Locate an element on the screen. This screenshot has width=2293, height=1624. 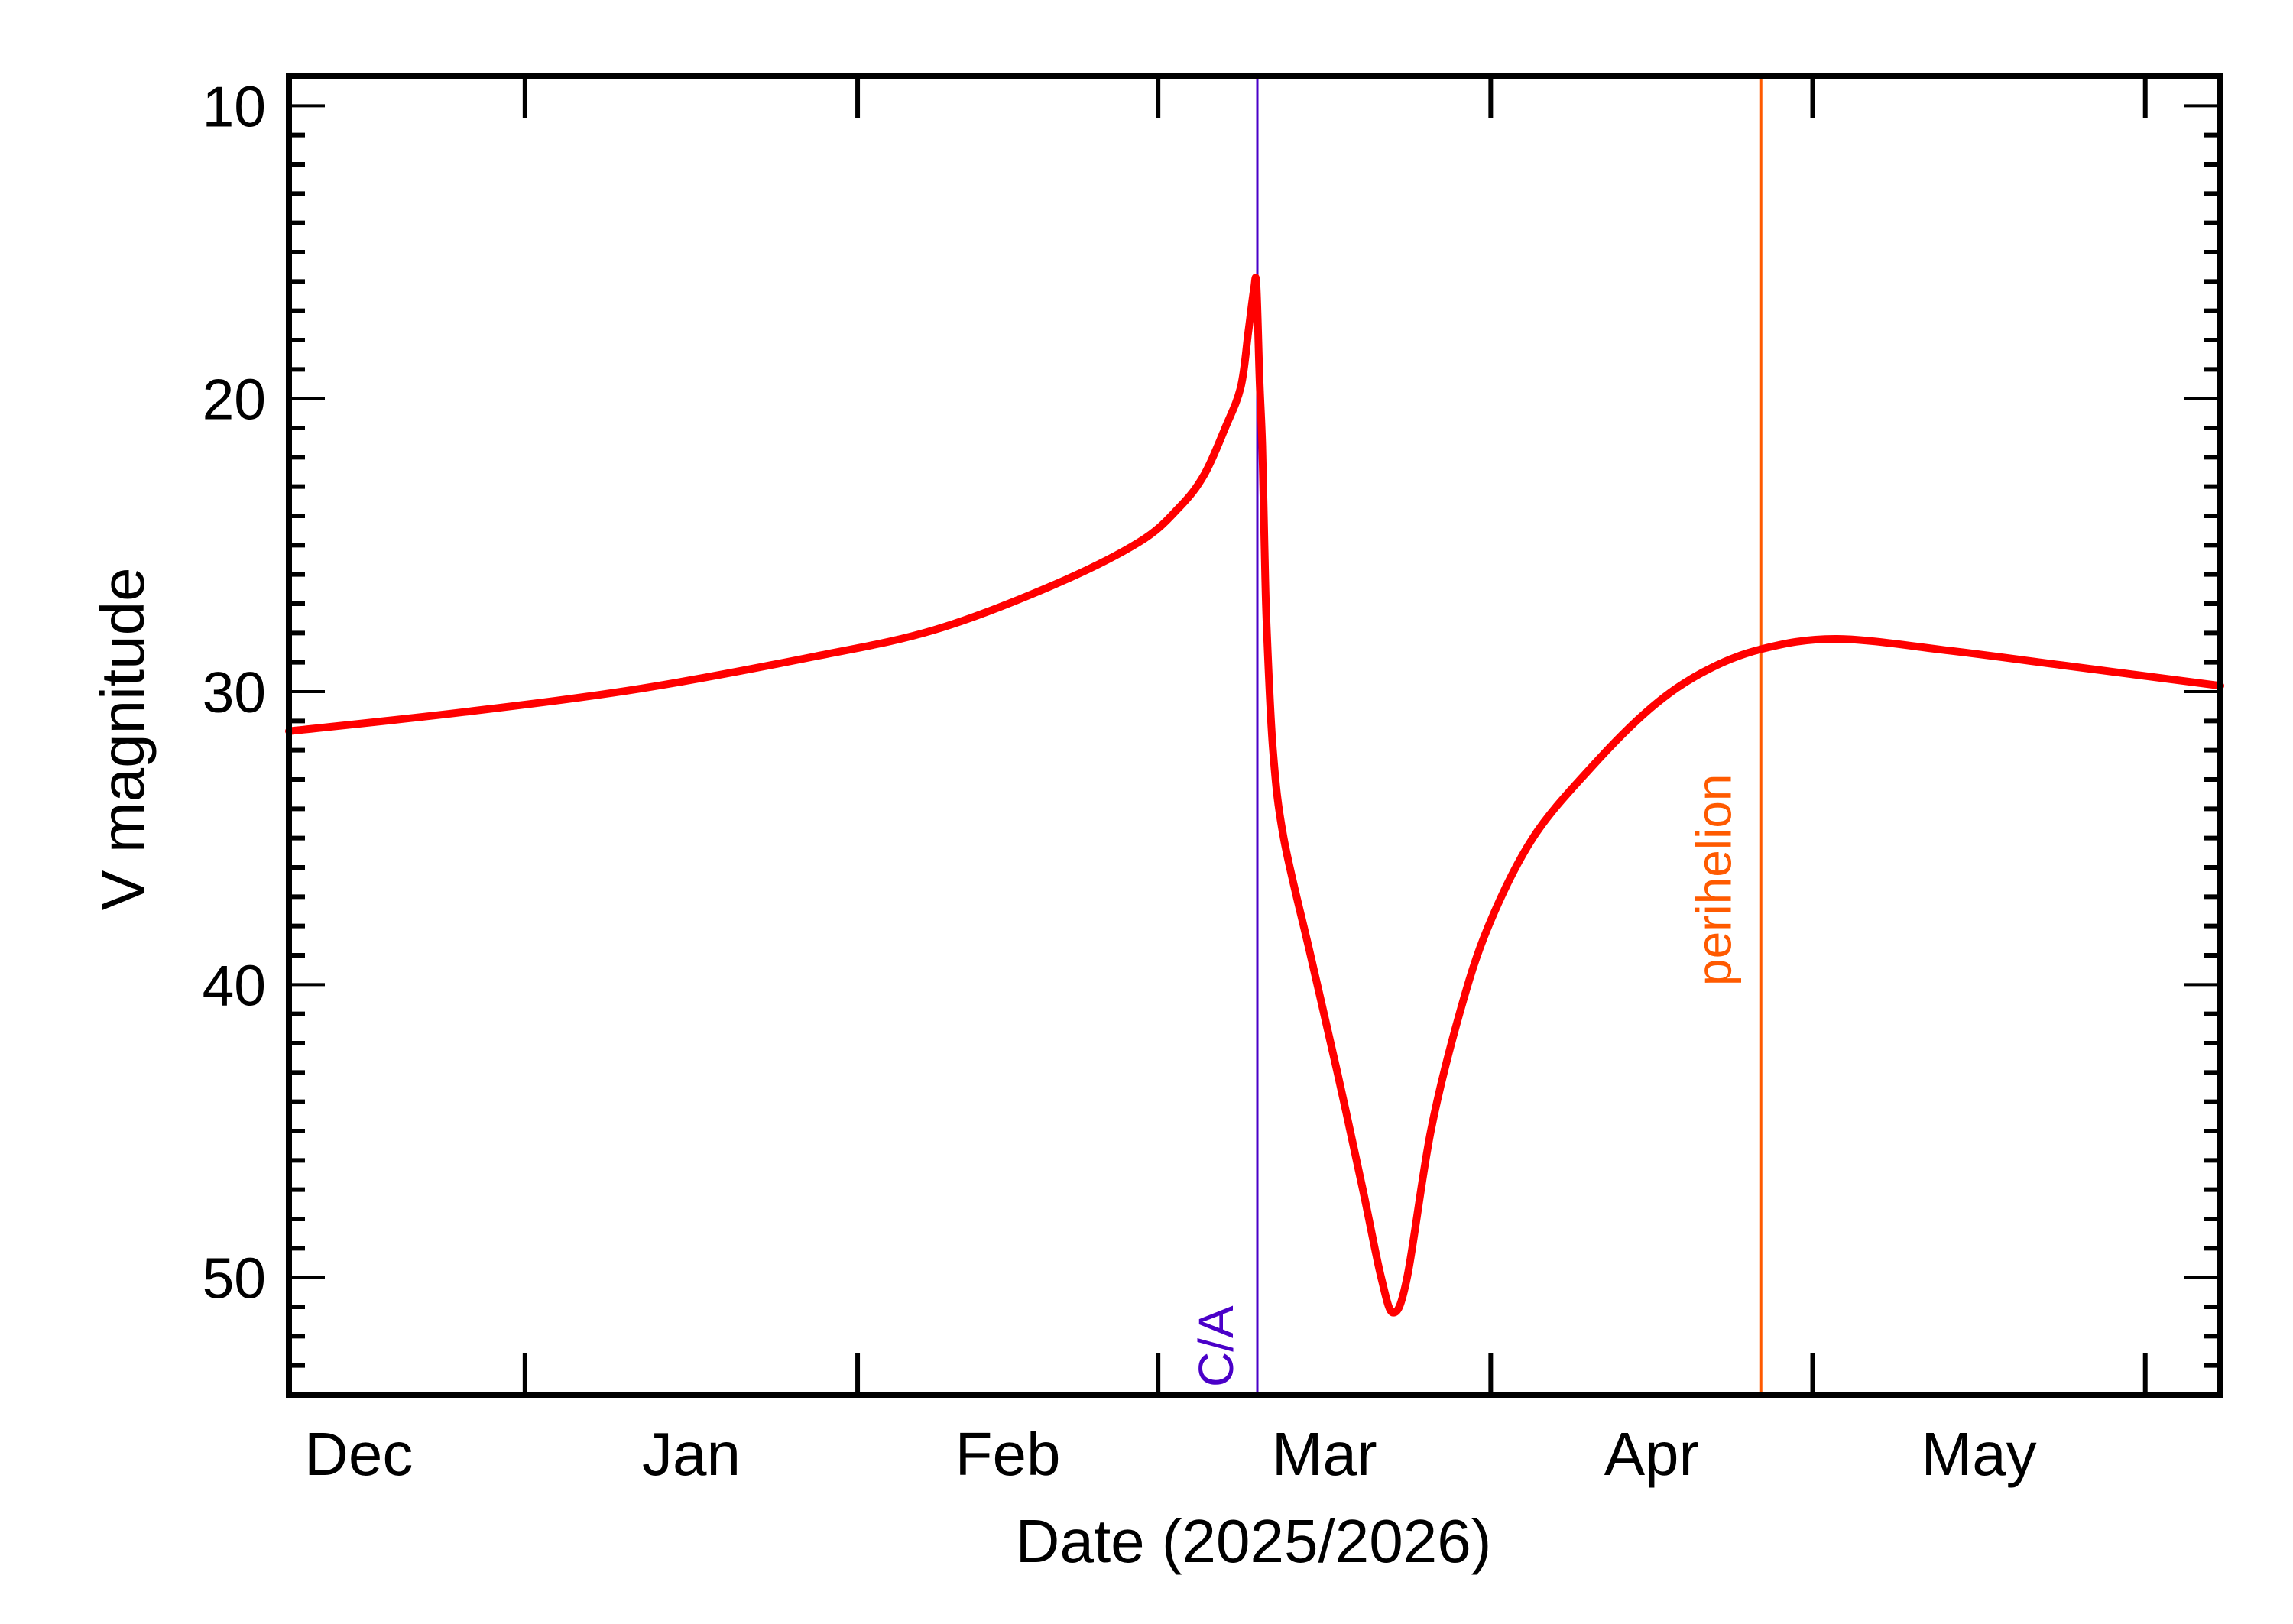
x-axis-title: Date (2025/2026) is located at coordinates (1254, 1541).